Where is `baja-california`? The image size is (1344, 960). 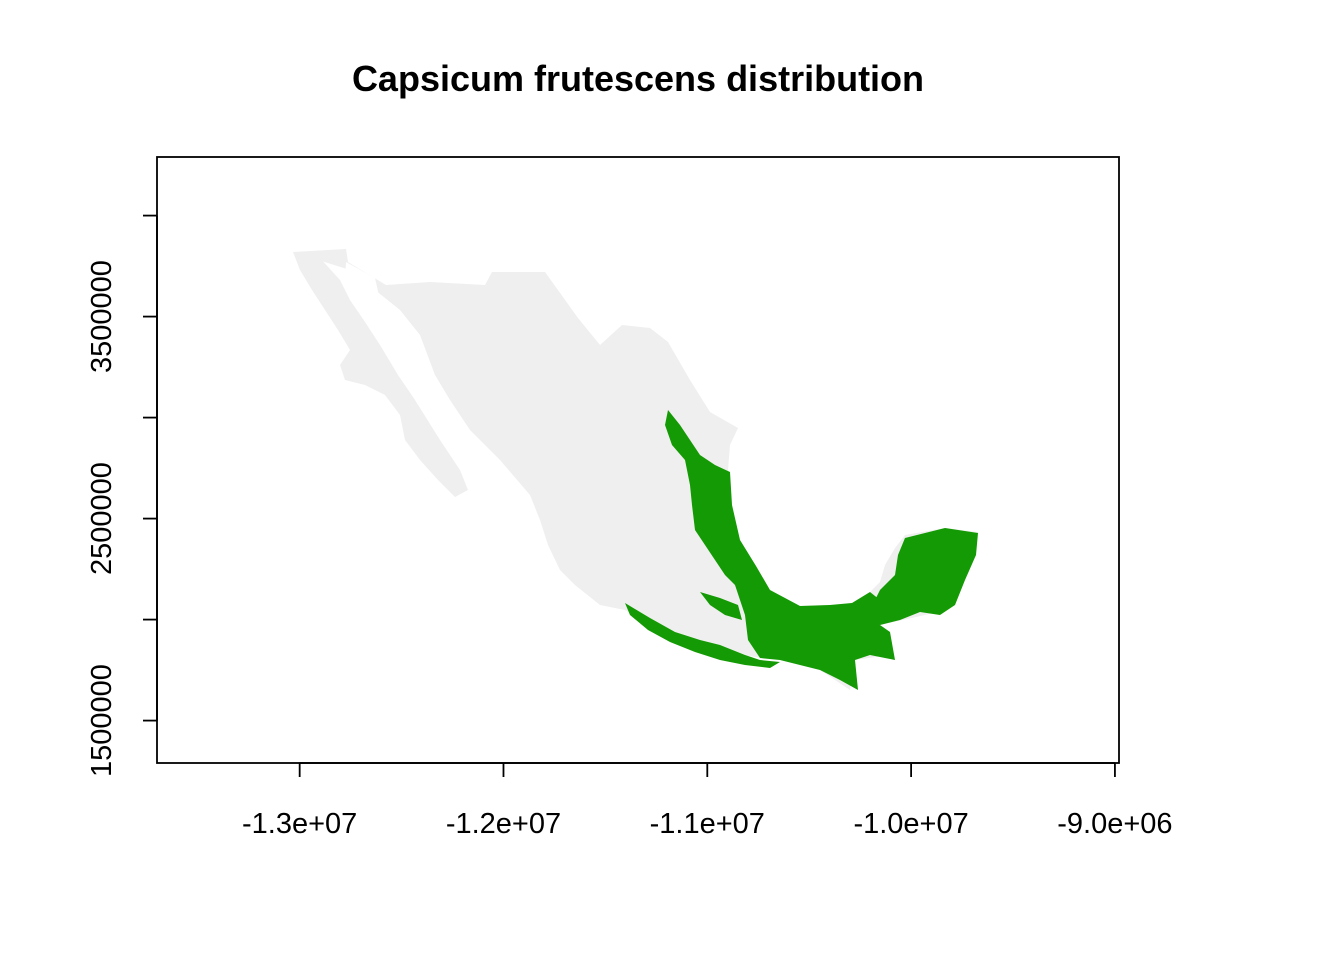 baja-california is located at coordinates (380, 374).